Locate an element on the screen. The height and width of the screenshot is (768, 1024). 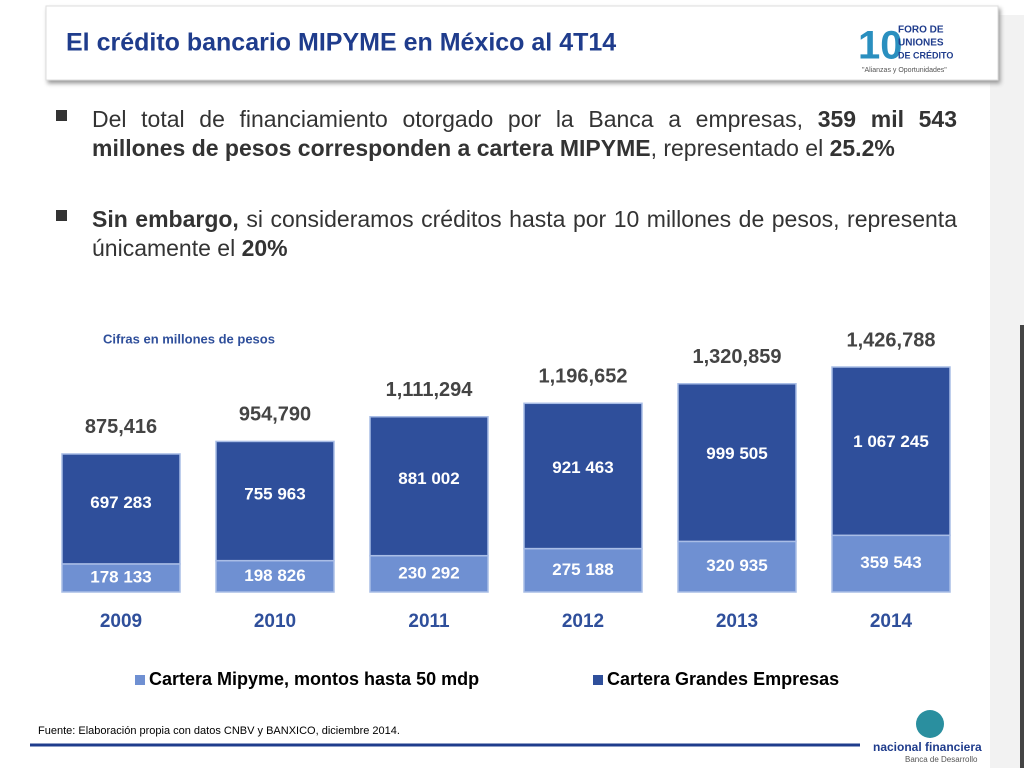
logo-text: UNIONES is located at coordinates (921, 43).